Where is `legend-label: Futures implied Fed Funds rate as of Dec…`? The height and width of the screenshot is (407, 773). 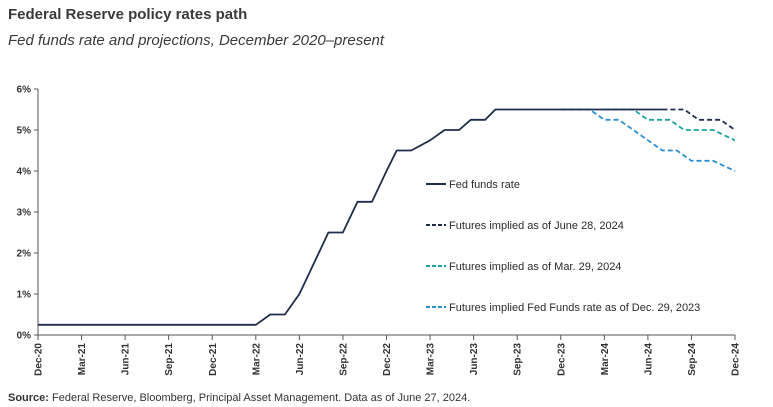
legend-label: Futures implied Fed Funds rate as of Dec… is located at coordinates (574, 308).